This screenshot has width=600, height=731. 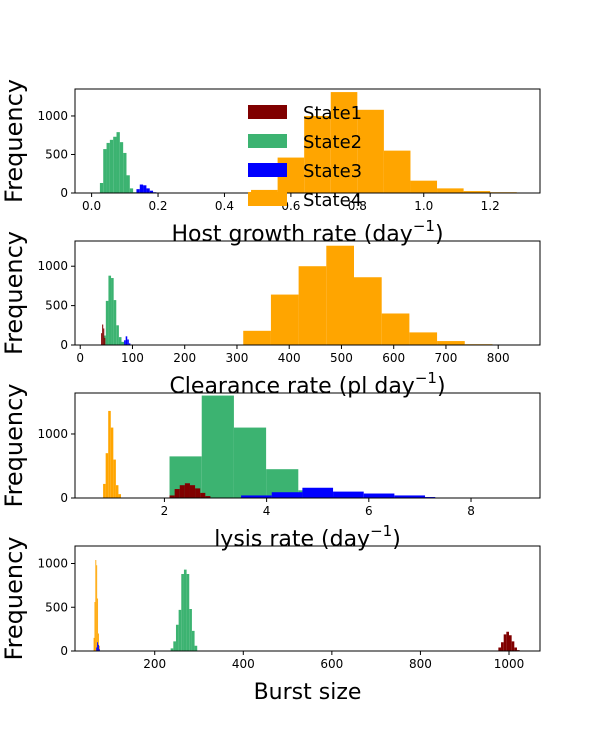 I want to click on x-tick-label: 4, so click(x=267, y=511).